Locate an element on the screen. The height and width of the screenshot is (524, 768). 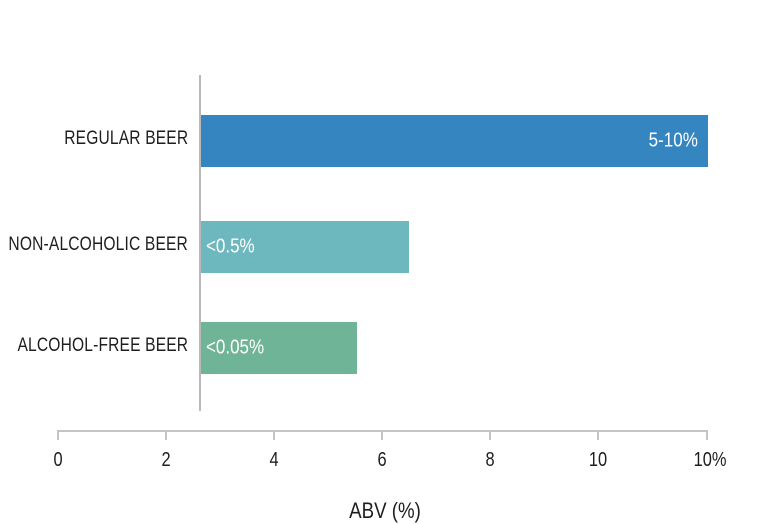
x-tick-label: 8 is located at coordinates (490, 460).